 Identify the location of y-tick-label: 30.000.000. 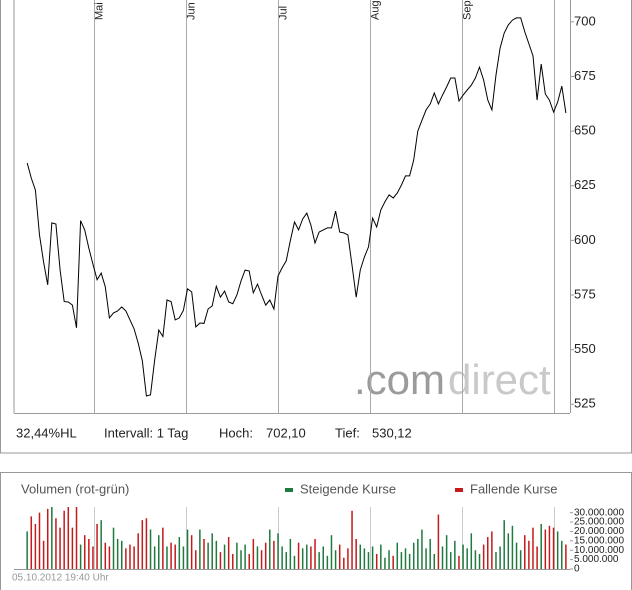
(599, 512).